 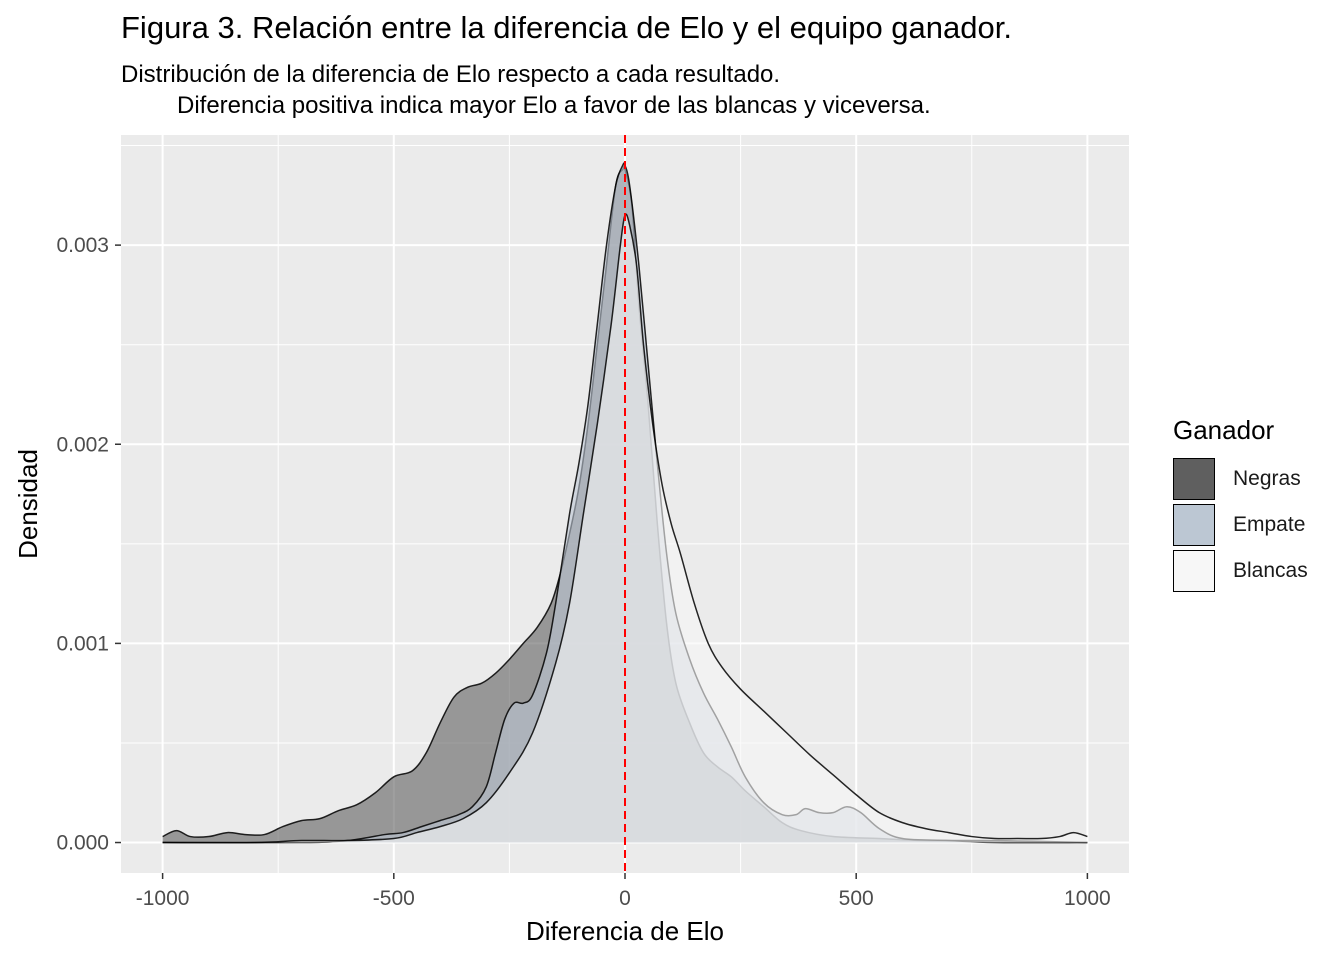 What do you see at coordinates (625, 898) in the screenshot?
I see `x-tick-label: 0` at bounding box center [625, 898].